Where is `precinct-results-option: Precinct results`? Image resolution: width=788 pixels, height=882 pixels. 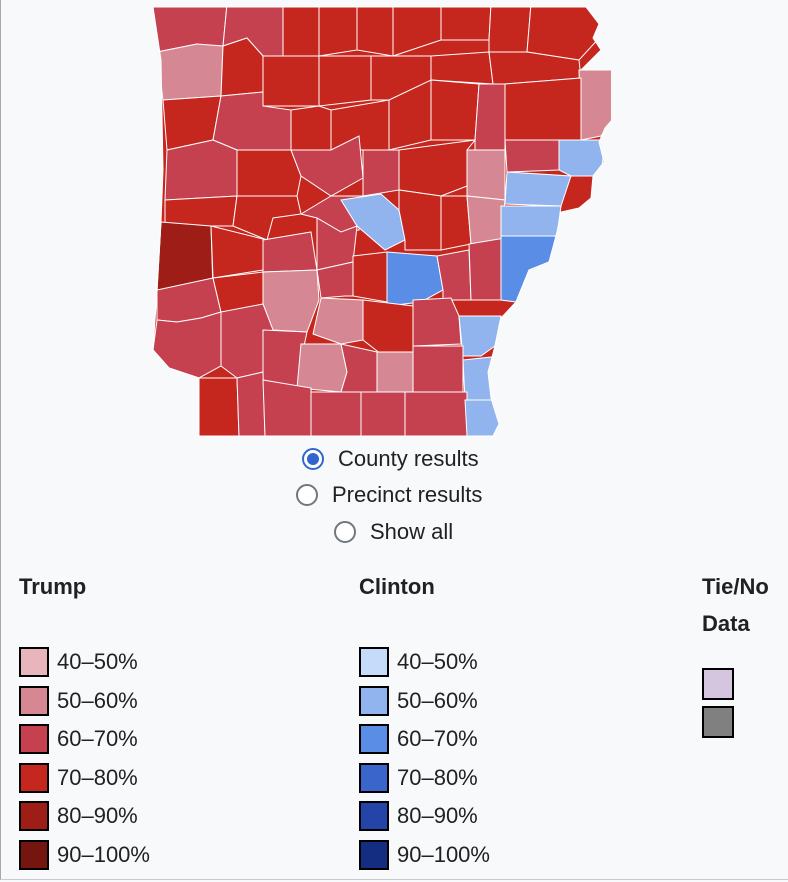
precinct-results-option: Precinct results is located at coordinates (389, 495).